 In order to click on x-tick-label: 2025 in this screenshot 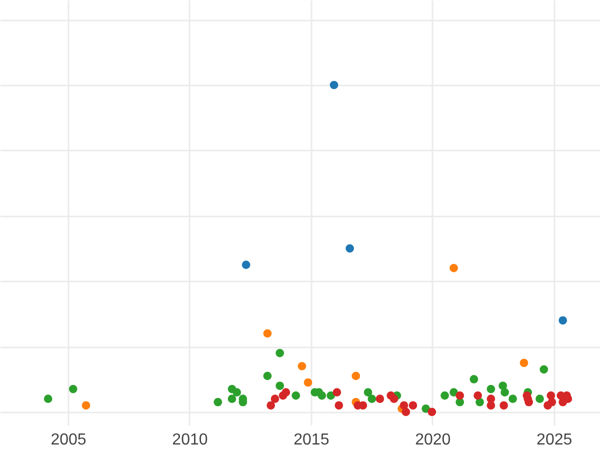, I will do `click(554, 440)`.